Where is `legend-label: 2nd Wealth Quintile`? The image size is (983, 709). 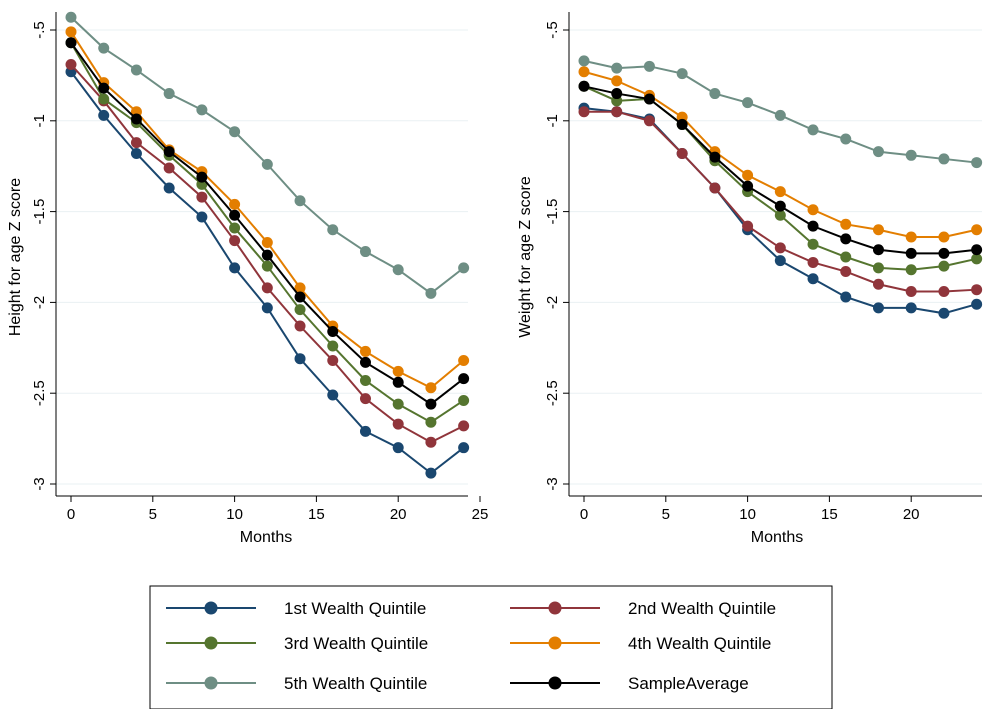 legend-label: 2nd Wealth Quintile is located at coordinates (702, 608).